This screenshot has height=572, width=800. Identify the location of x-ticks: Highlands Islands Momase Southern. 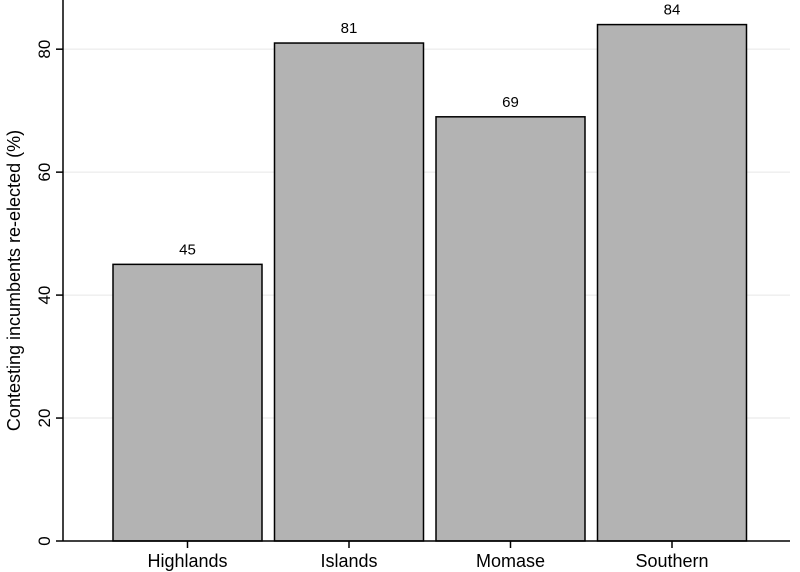
(428, 556).